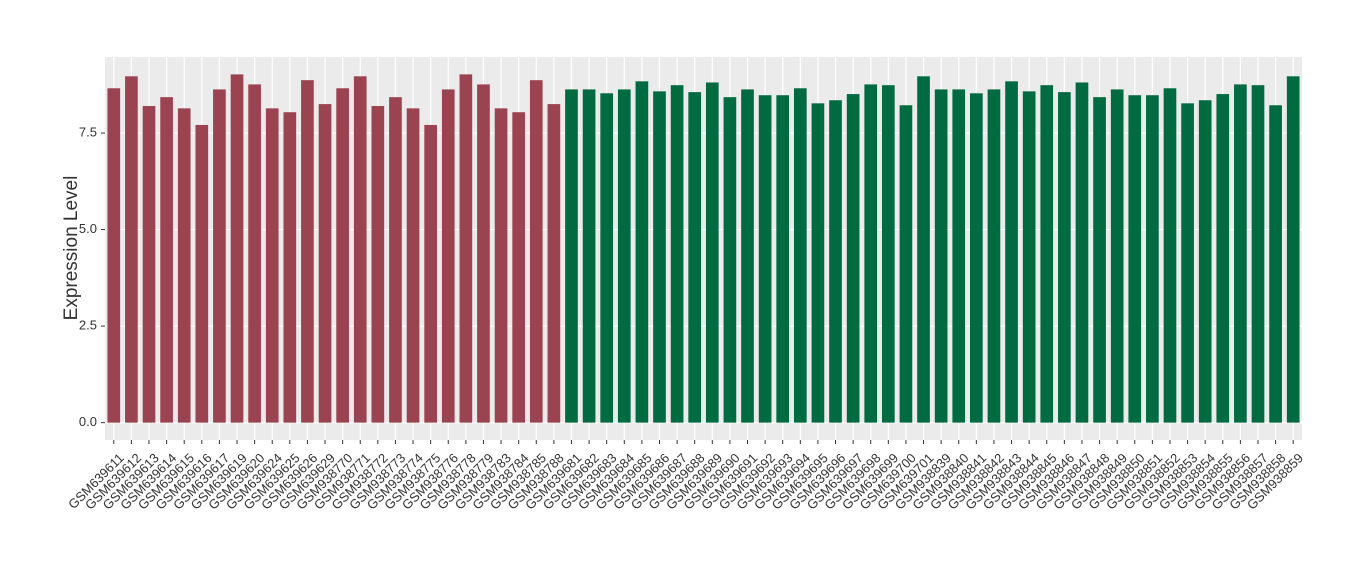 The image size is (1360, 580). Describe the element at coordinates (88, 421) in the screenshot. I see `y-tick-label: 0.0` at that location.